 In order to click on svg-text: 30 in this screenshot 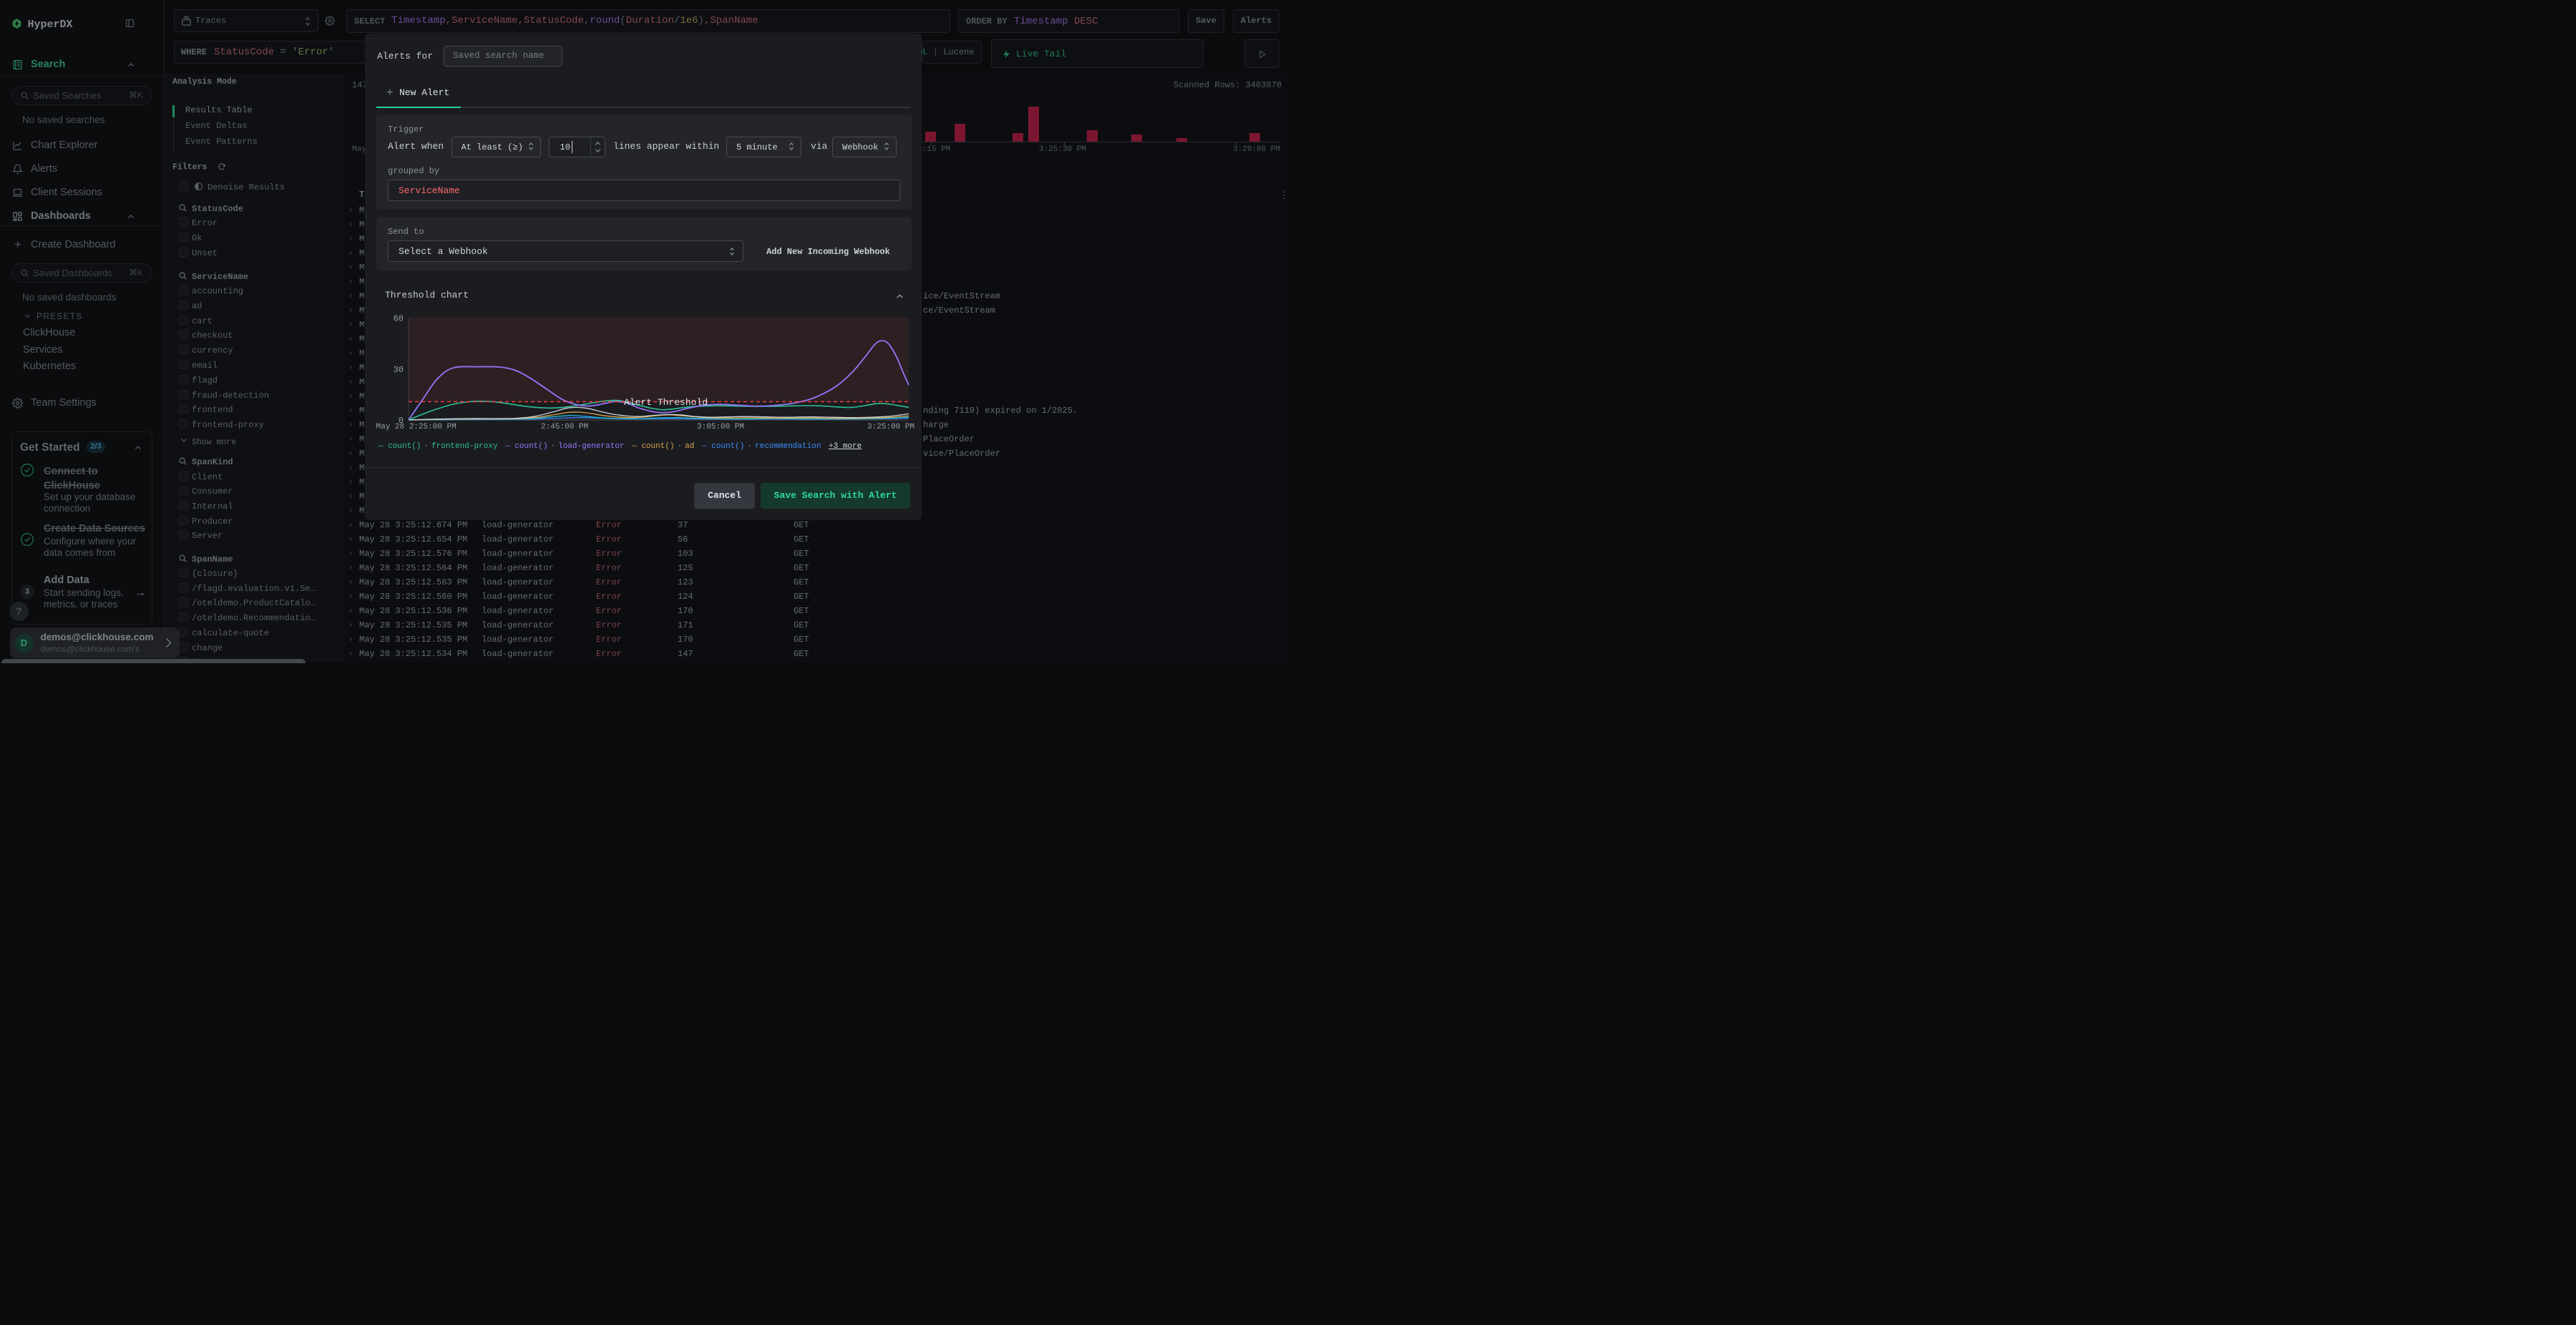, I will do `click(399, 370)`.